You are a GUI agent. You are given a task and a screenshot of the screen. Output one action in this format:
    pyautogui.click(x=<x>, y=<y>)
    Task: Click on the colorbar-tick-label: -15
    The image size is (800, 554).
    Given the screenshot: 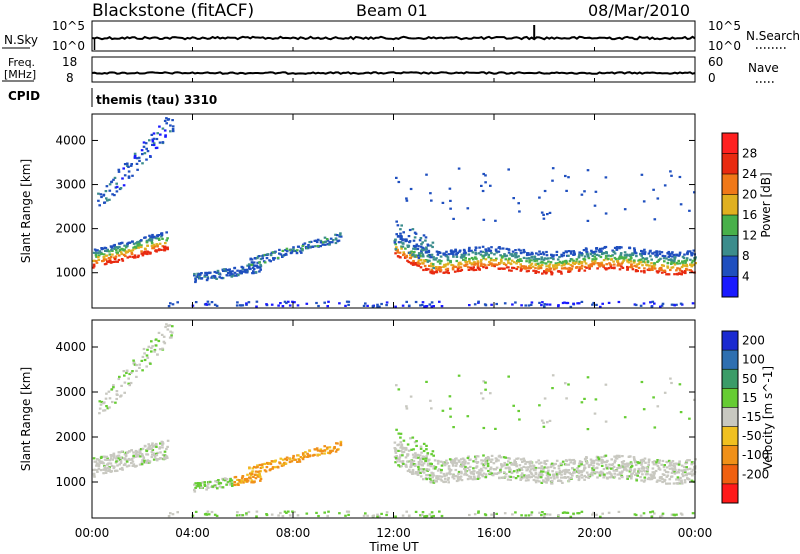 What is the action you would take?
    pyautogui.click(x=752, y=417)
    